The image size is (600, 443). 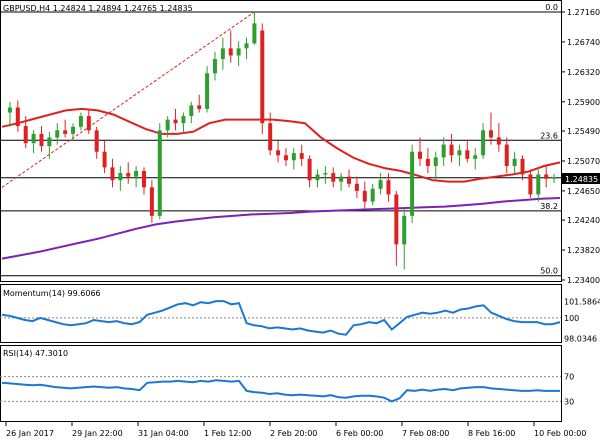 What do you see at coordinates (583, 220) in the screenshot?
I see `price-tick-label: 1.24240` at bounding box center [583, 220].